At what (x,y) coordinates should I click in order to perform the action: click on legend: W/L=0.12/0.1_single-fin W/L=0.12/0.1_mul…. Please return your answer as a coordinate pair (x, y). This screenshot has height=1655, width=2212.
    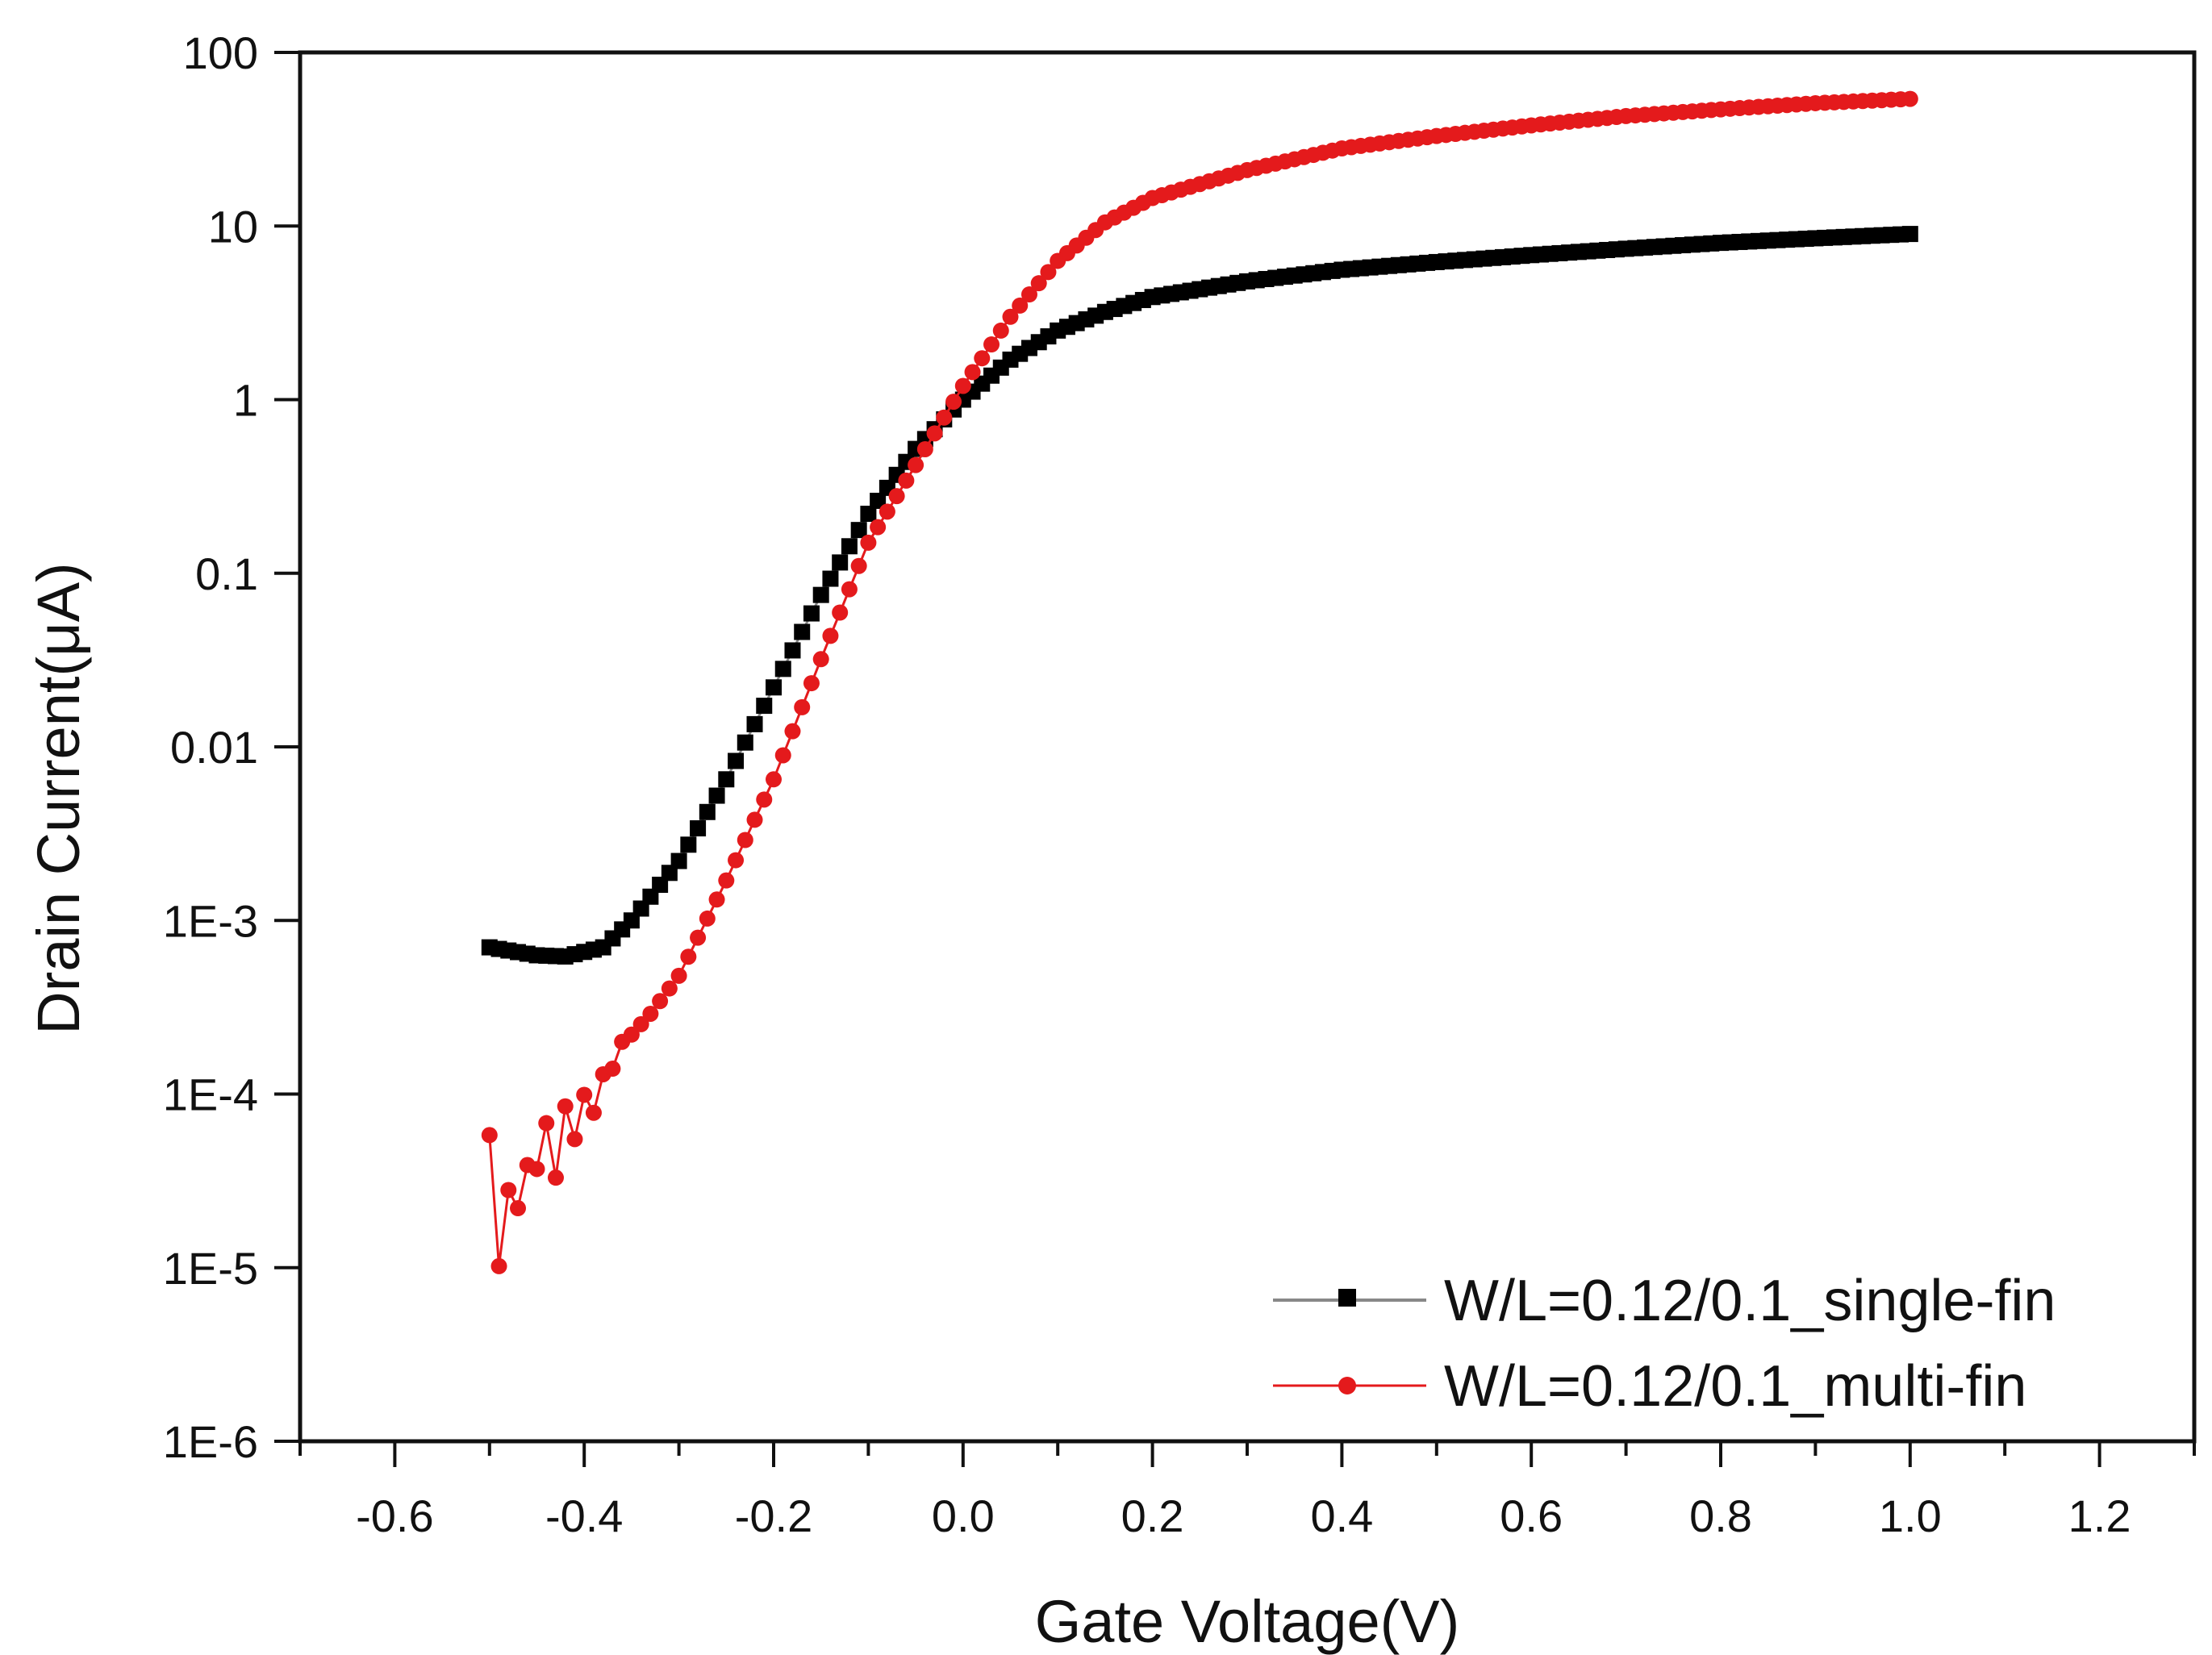
    Looking at the image, I should click on (1664, 1344).